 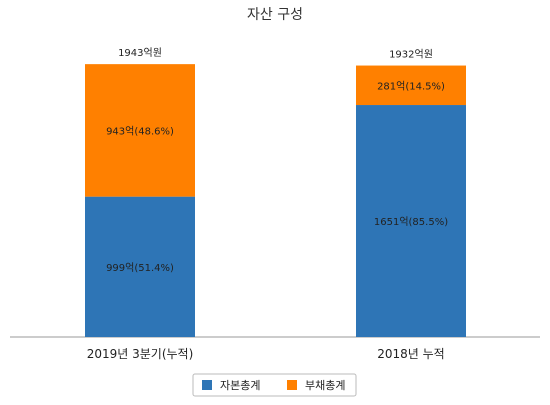 I want to click on chart-title: 자산 구성, so click(x=275, y=15).